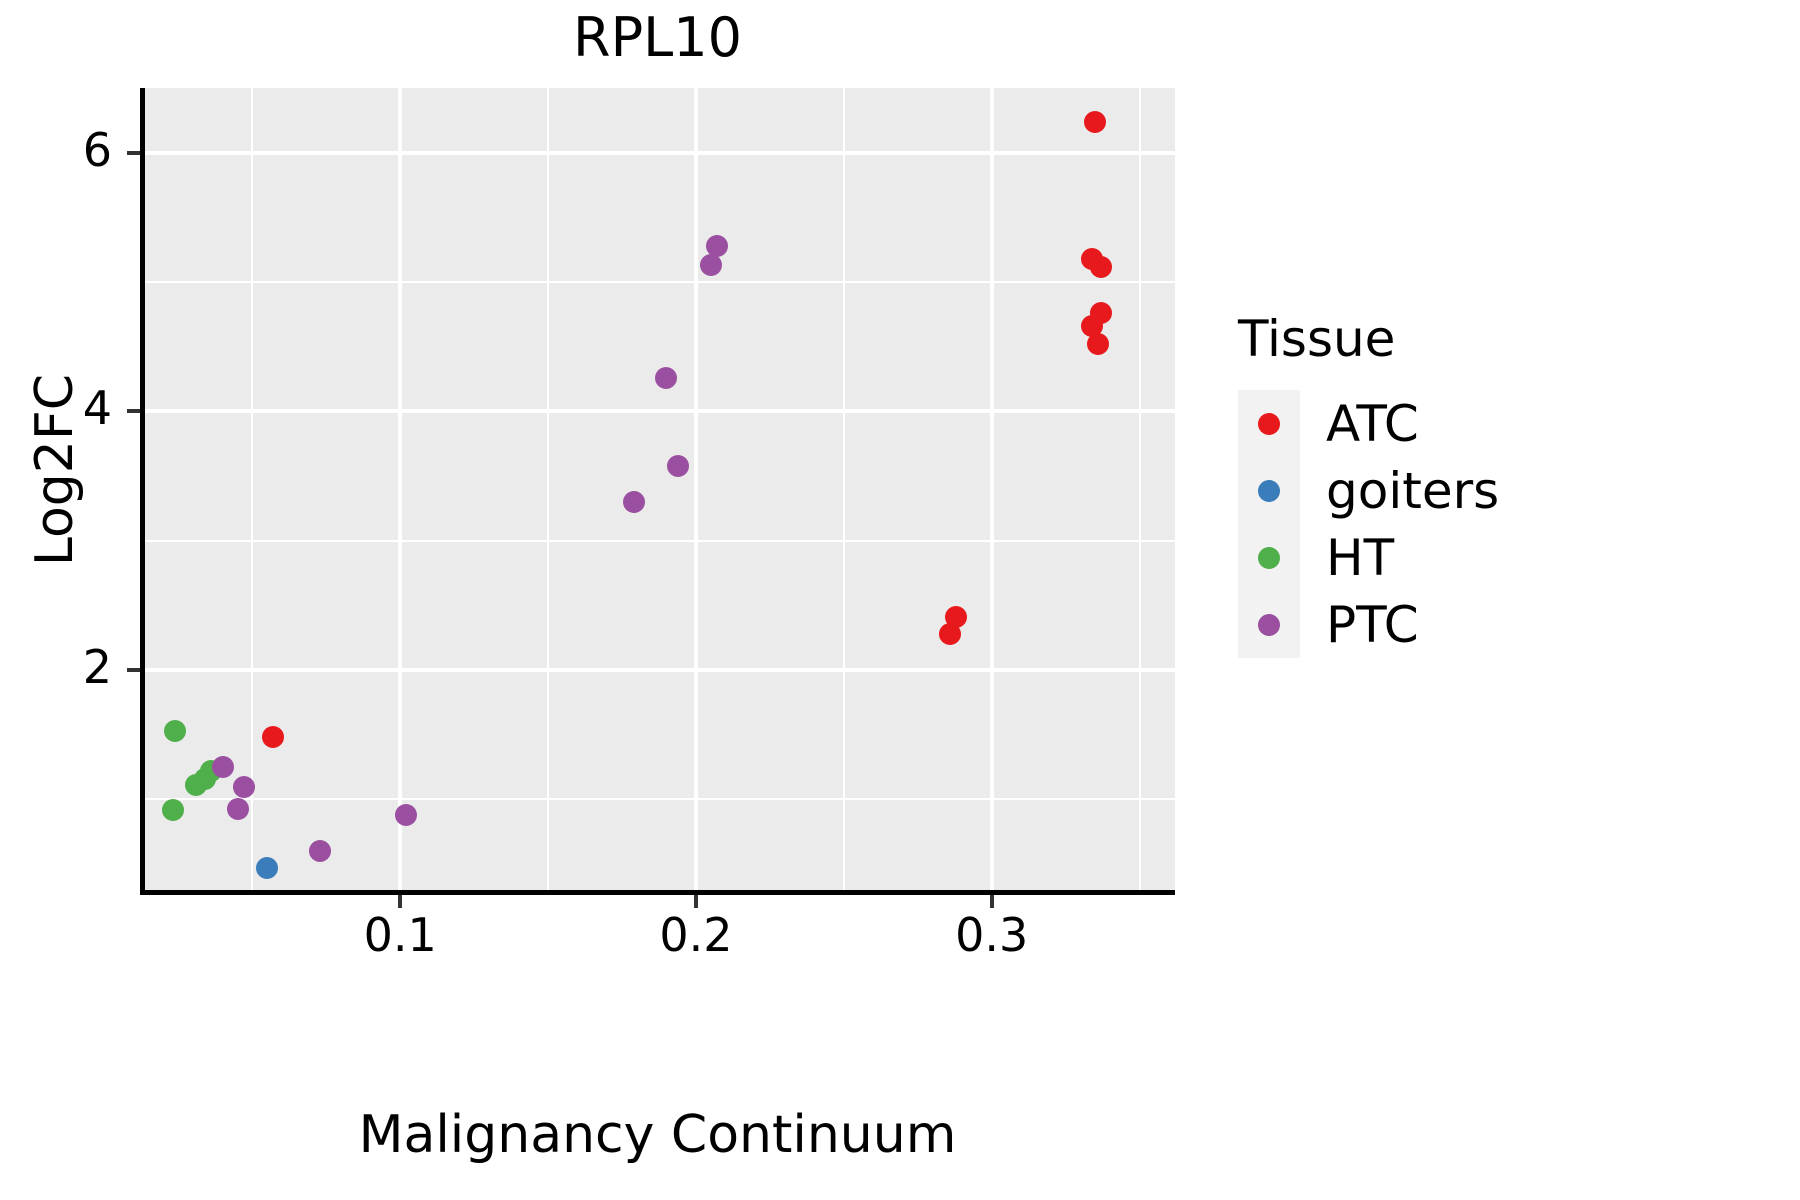 The width and height of the screenshot is (1800, 1200). What do you see at coordinates (267, 868) in the screenshot?
I see `data-point-goiters` at bounding box center [267, 868].